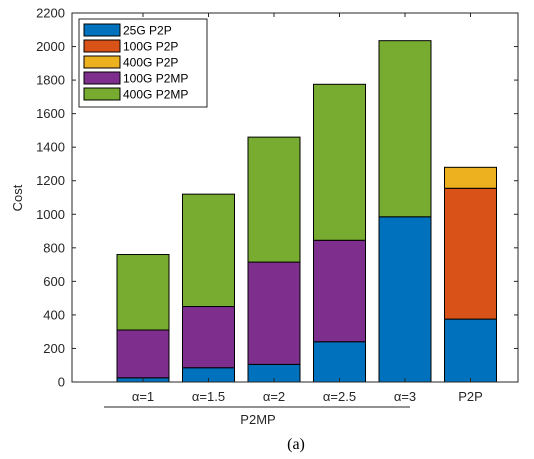 This screenshot has width=534, height=459. What do you see at coordinates (470, 396) in the screenshot?
I see `x-tick-label: P2P` at bounding box center [470, 396].